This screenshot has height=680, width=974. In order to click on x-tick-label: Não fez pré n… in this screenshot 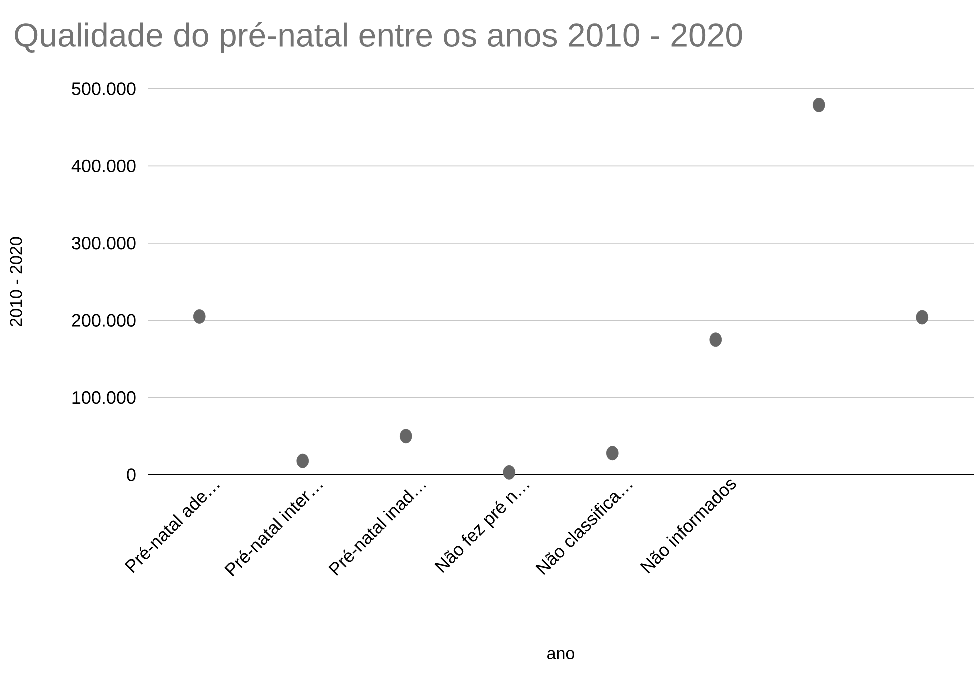, I will do `click(482, 529)`.